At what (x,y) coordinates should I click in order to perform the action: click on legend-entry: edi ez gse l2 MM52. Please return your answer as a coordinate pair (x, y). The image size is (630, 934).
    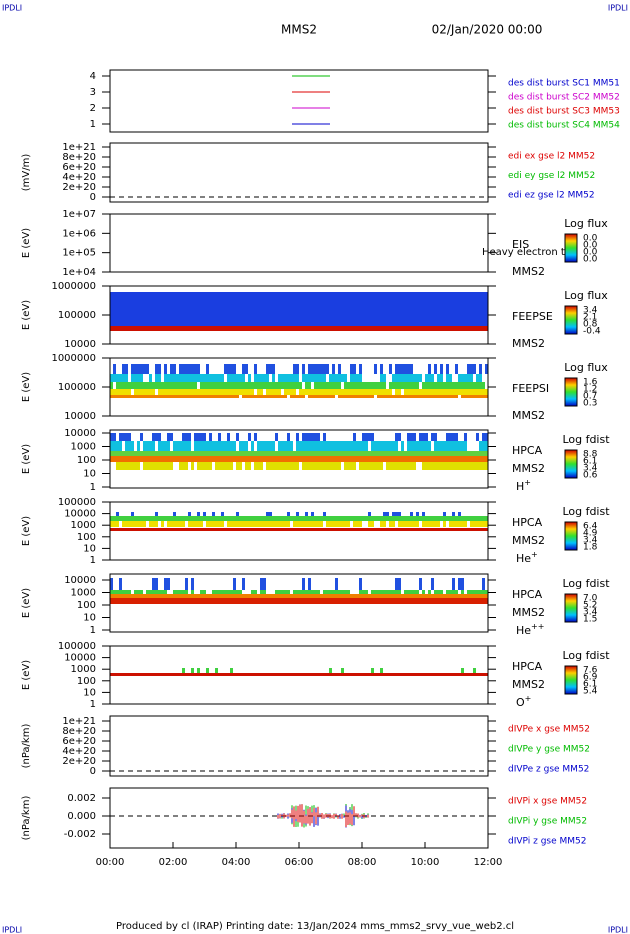
    Looking at the image, I should click on (551, 196).